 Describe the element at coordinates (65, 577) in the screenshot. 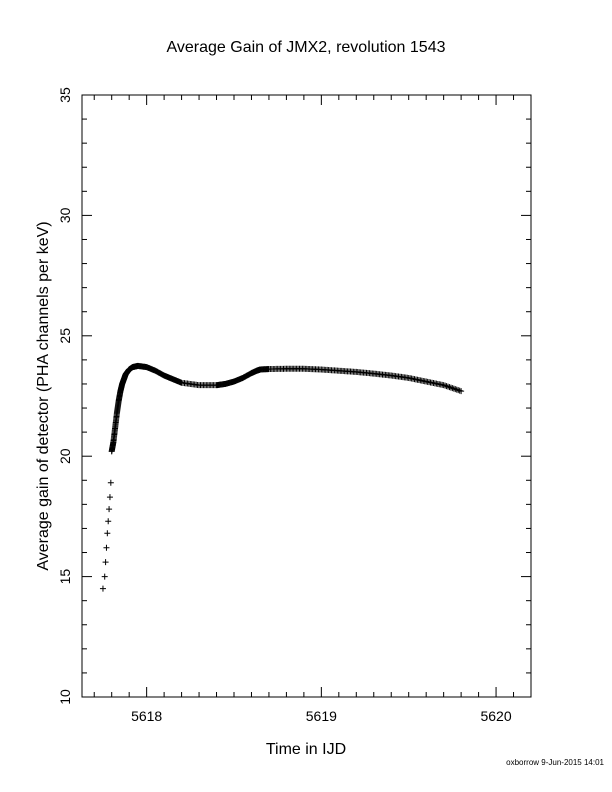

I see `y-tick-label: 15` at that location.